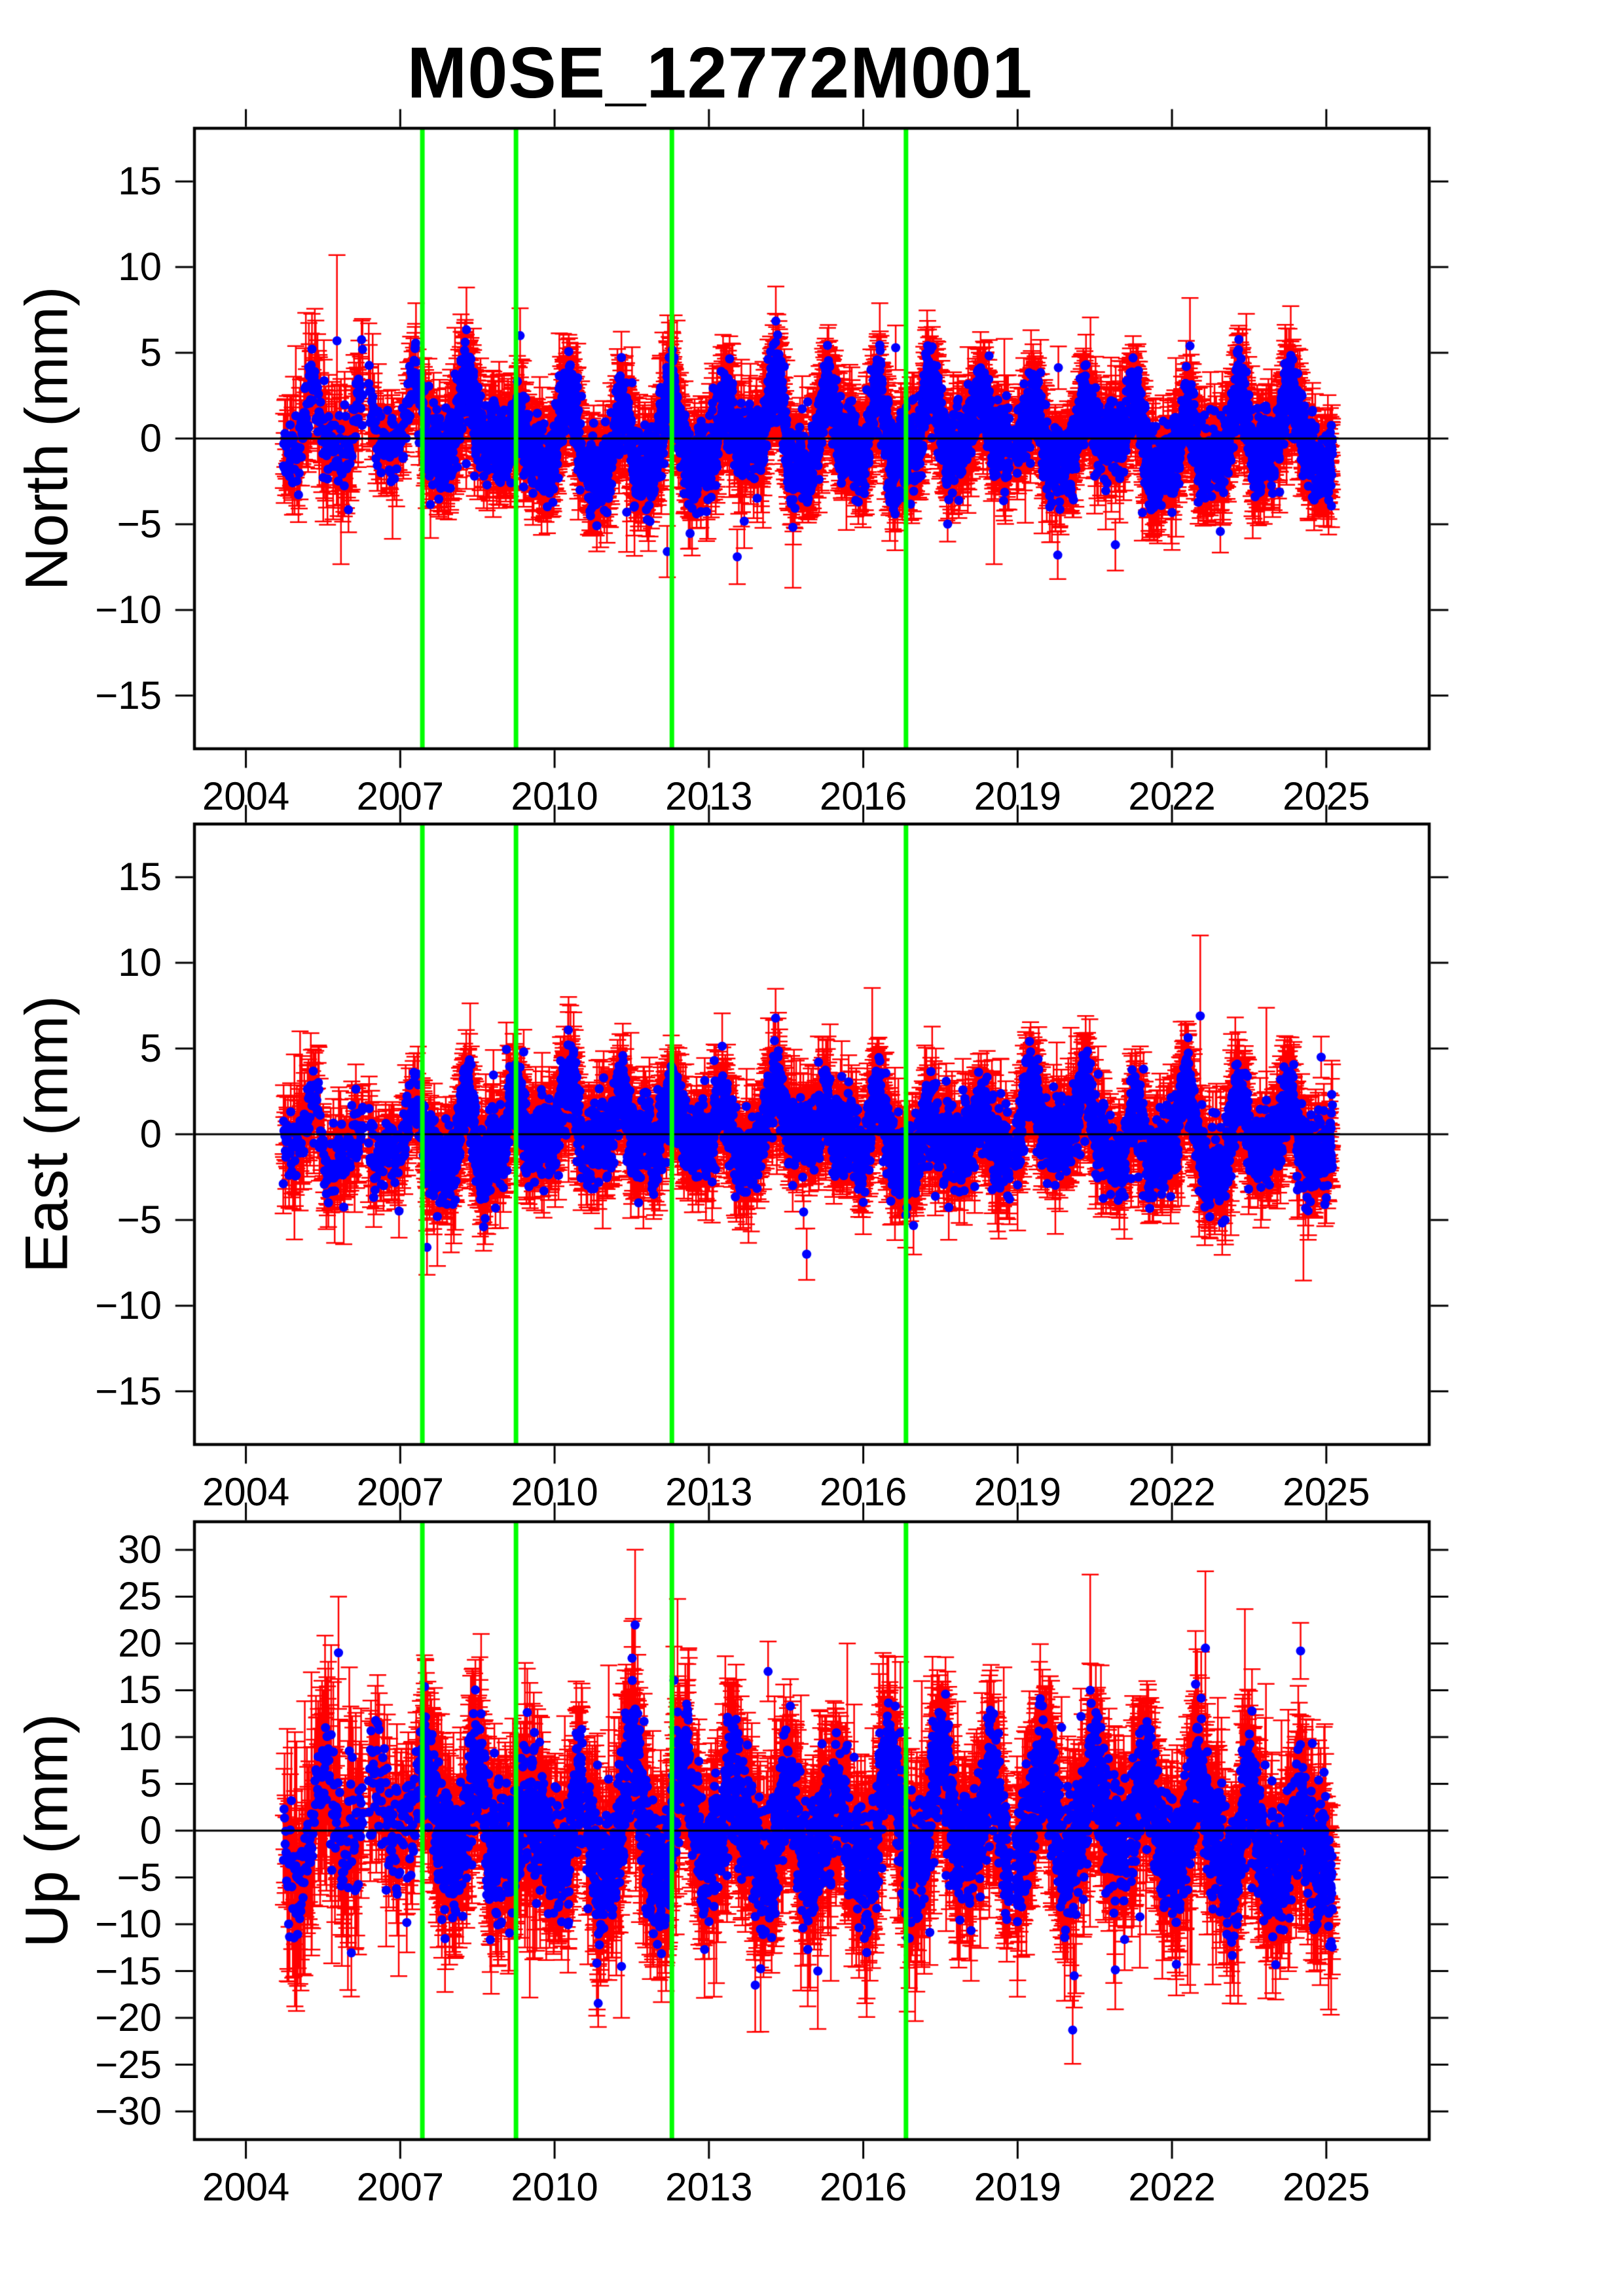 The width and height of the screenshot is (1623, 2296). I want to click on chart-title: M0SE_12772M001, so click(720, 73).